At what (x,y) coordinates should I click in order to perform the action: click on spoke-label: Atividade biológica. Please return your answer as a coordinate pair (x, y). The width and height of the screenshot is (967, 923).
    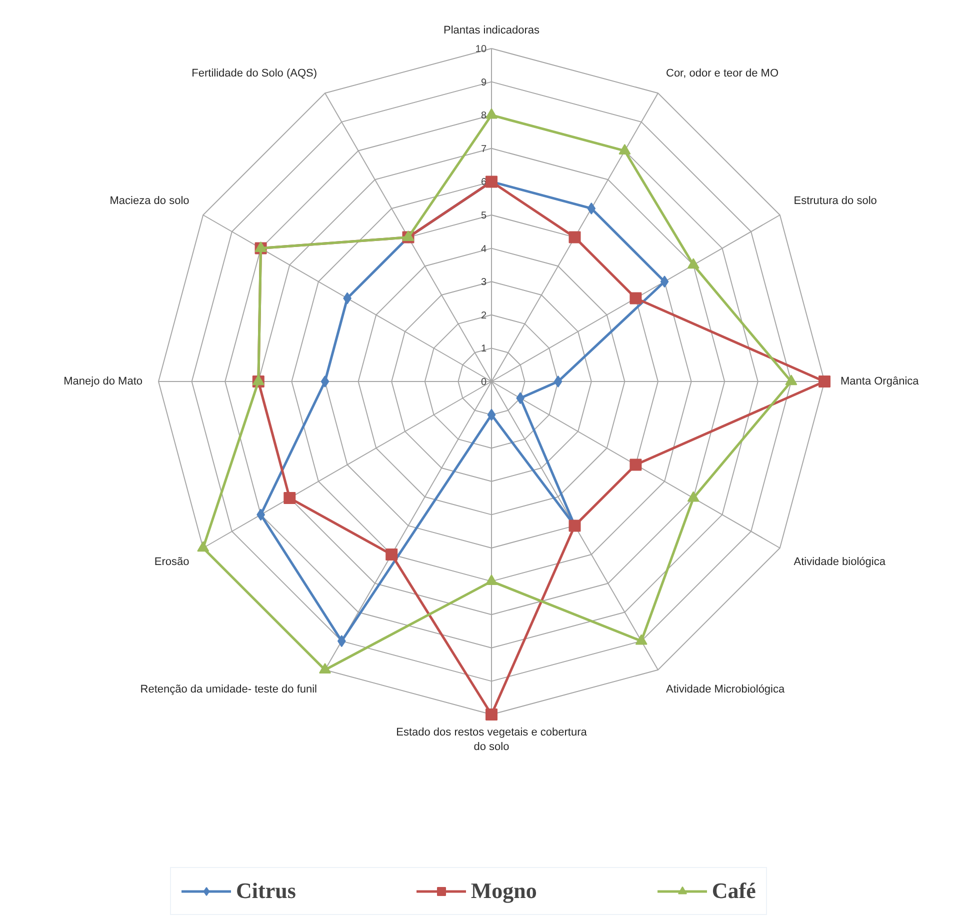
    Looking at the image, I should click on (840, 562).